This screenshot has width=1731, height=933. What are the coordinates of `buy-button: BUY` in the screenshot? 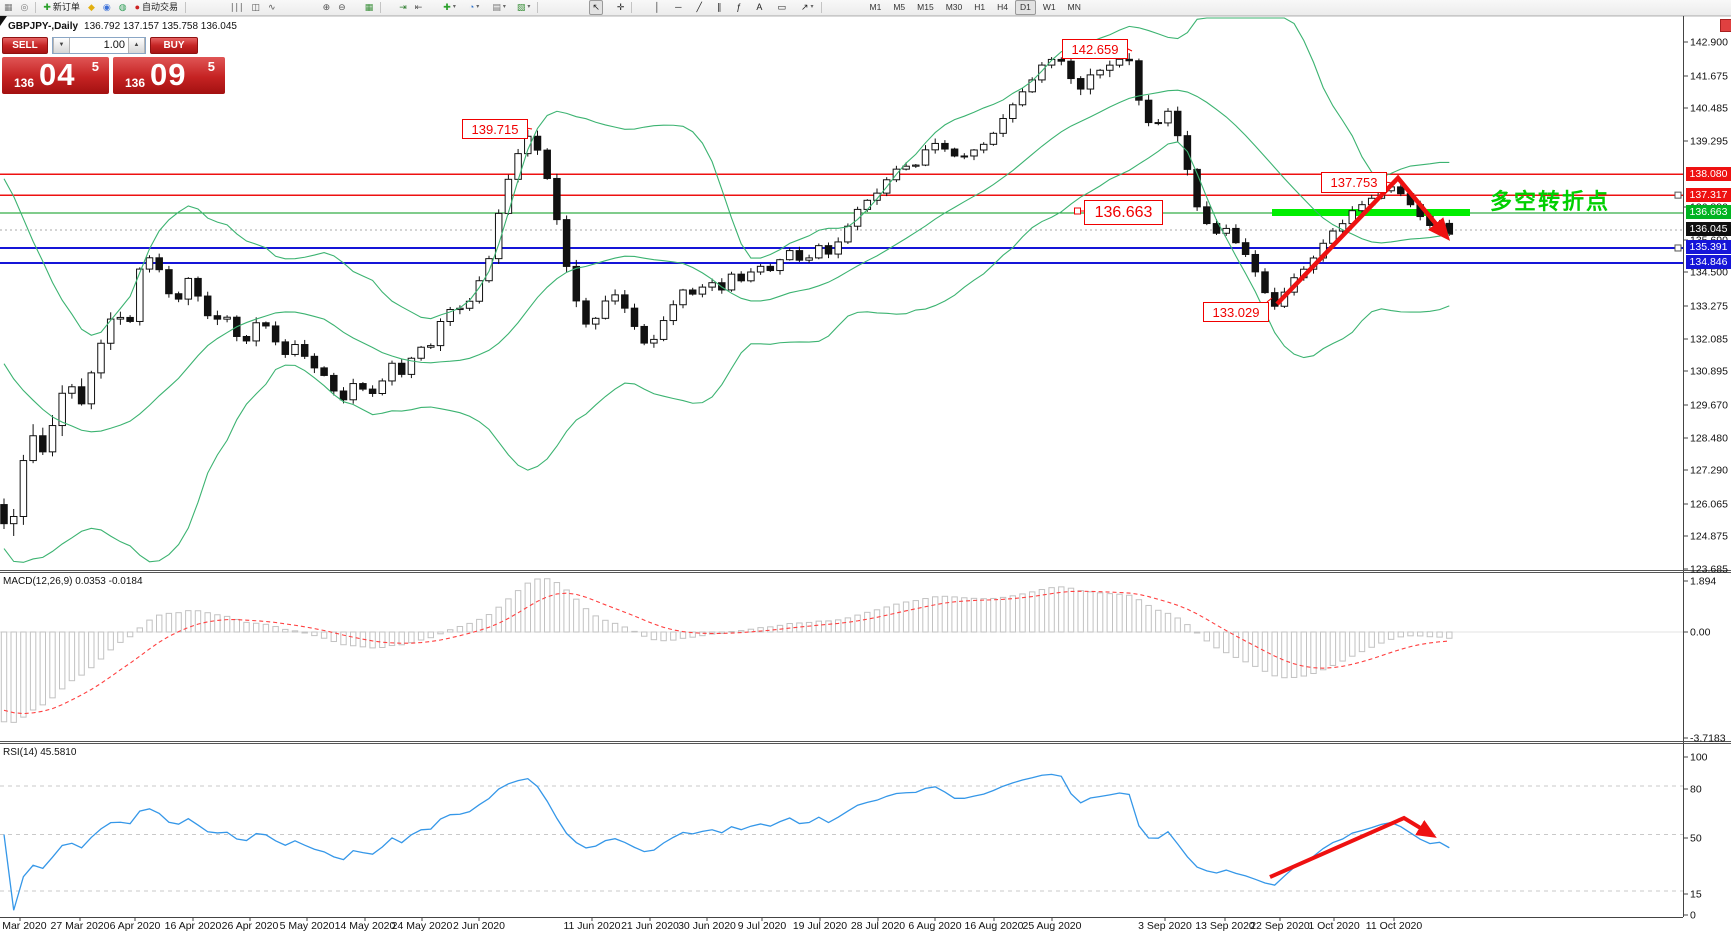 It's located at (174, 45).